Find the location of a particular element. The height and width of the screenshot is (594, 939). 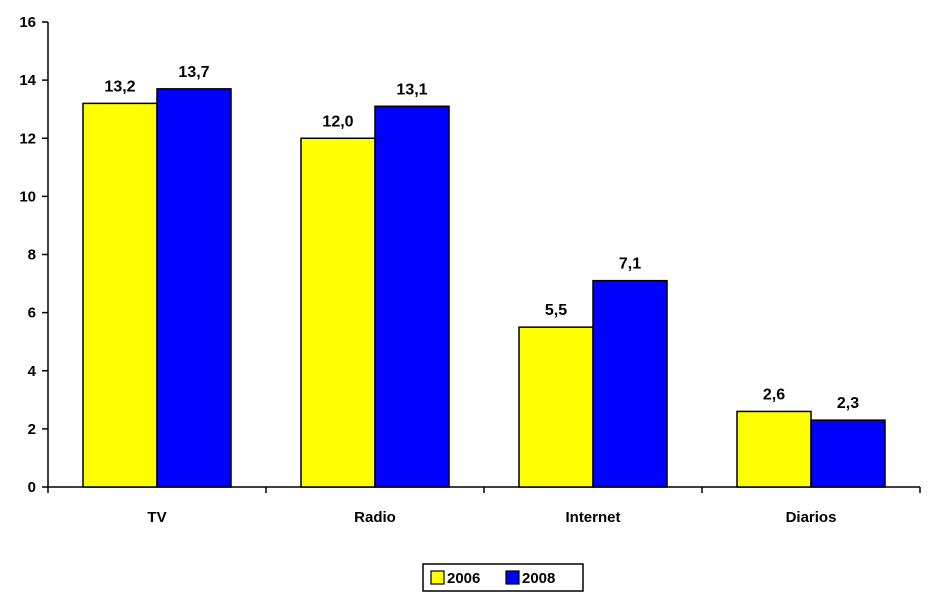

bar-2006-diarios is located at coordinates (774, 449).